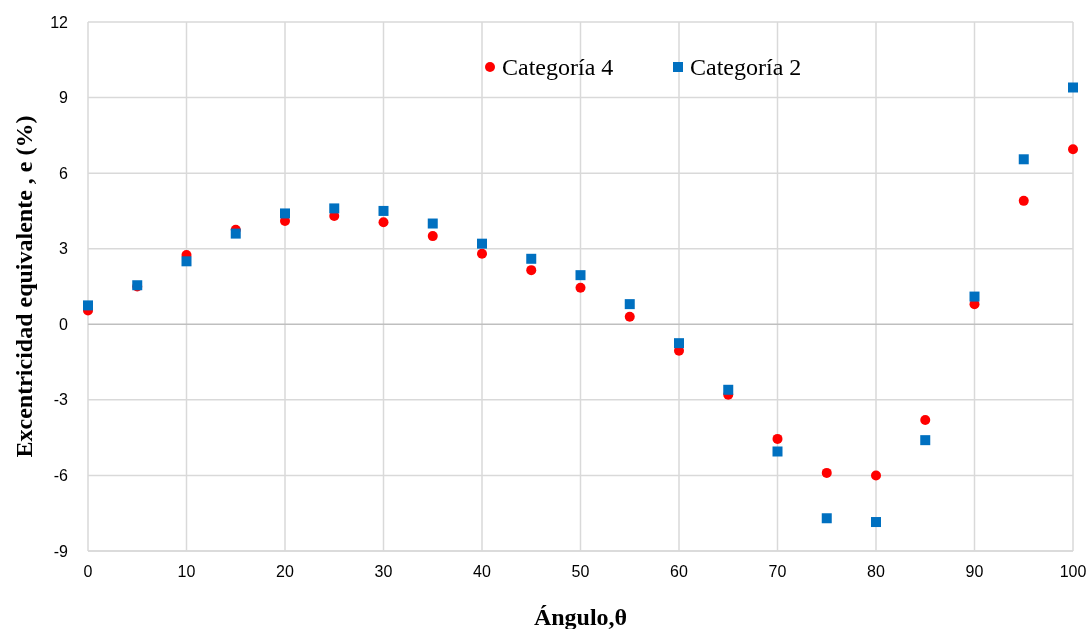  I want to click on x-tick-label: 50, so click(580, 571).